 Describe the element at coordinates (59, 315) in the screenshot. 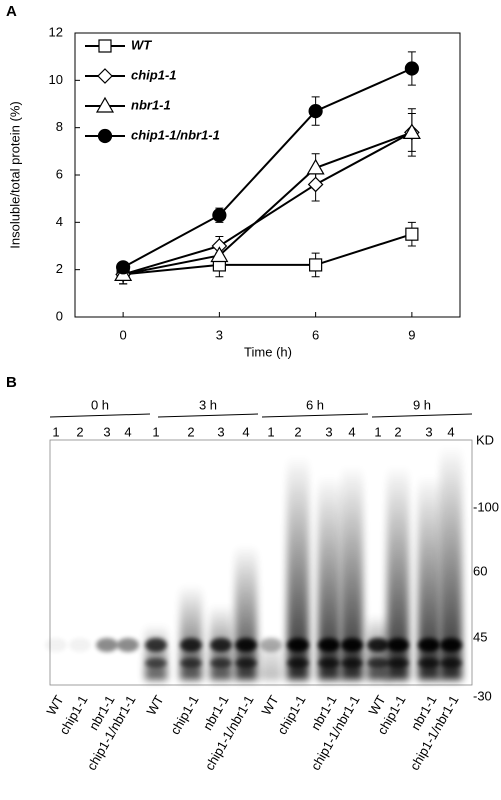

I see `y-tick-label: 0` at that location.